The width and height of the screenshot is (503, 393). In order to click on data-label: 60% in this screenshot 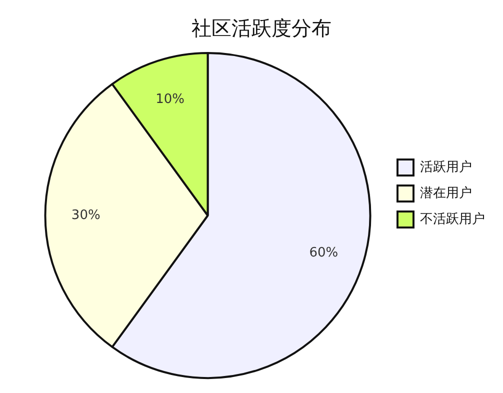, I will do `click(323, 253)`.